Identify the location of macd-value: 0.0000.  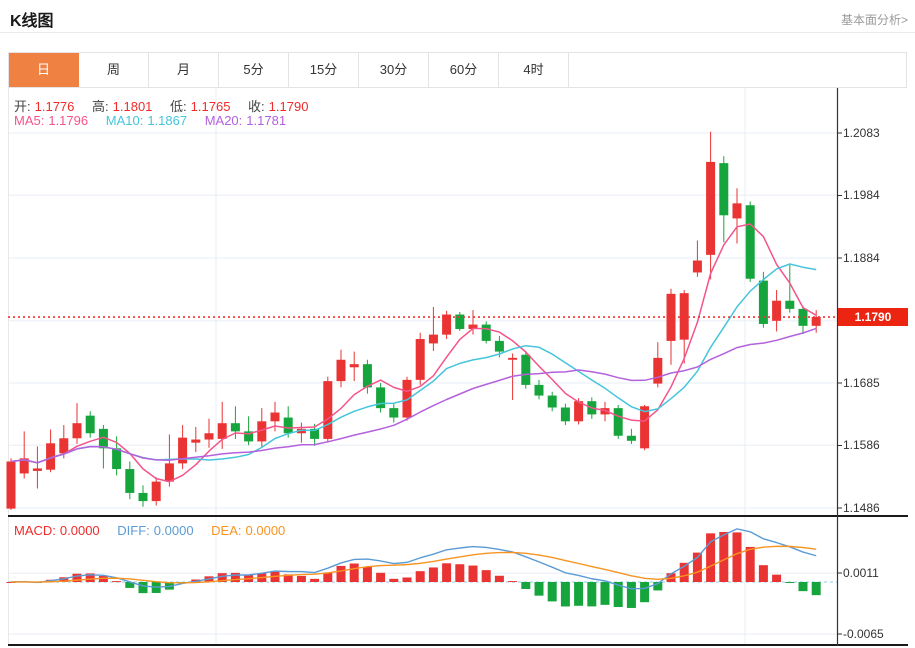
(79, 530).